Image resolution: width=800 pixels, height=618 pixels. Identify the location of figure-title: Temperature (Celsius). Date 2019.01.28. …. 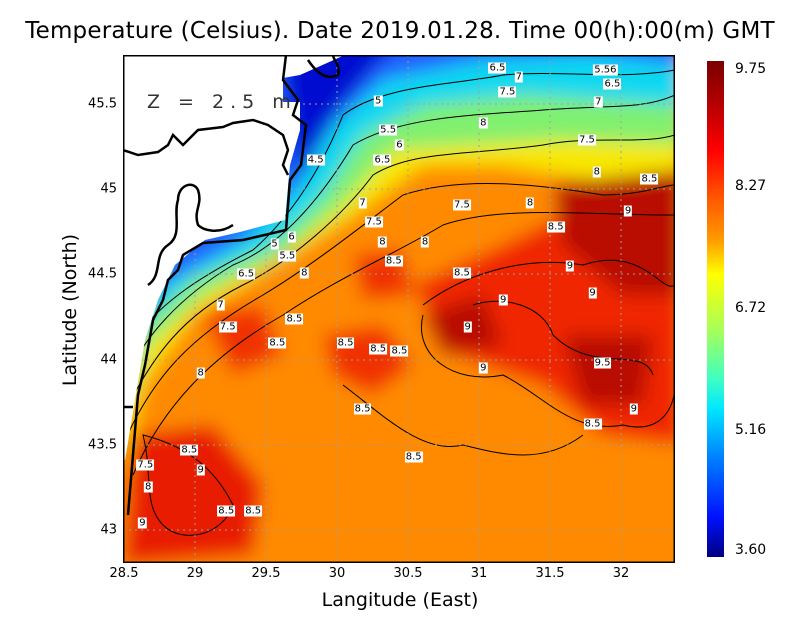
(400, 31).